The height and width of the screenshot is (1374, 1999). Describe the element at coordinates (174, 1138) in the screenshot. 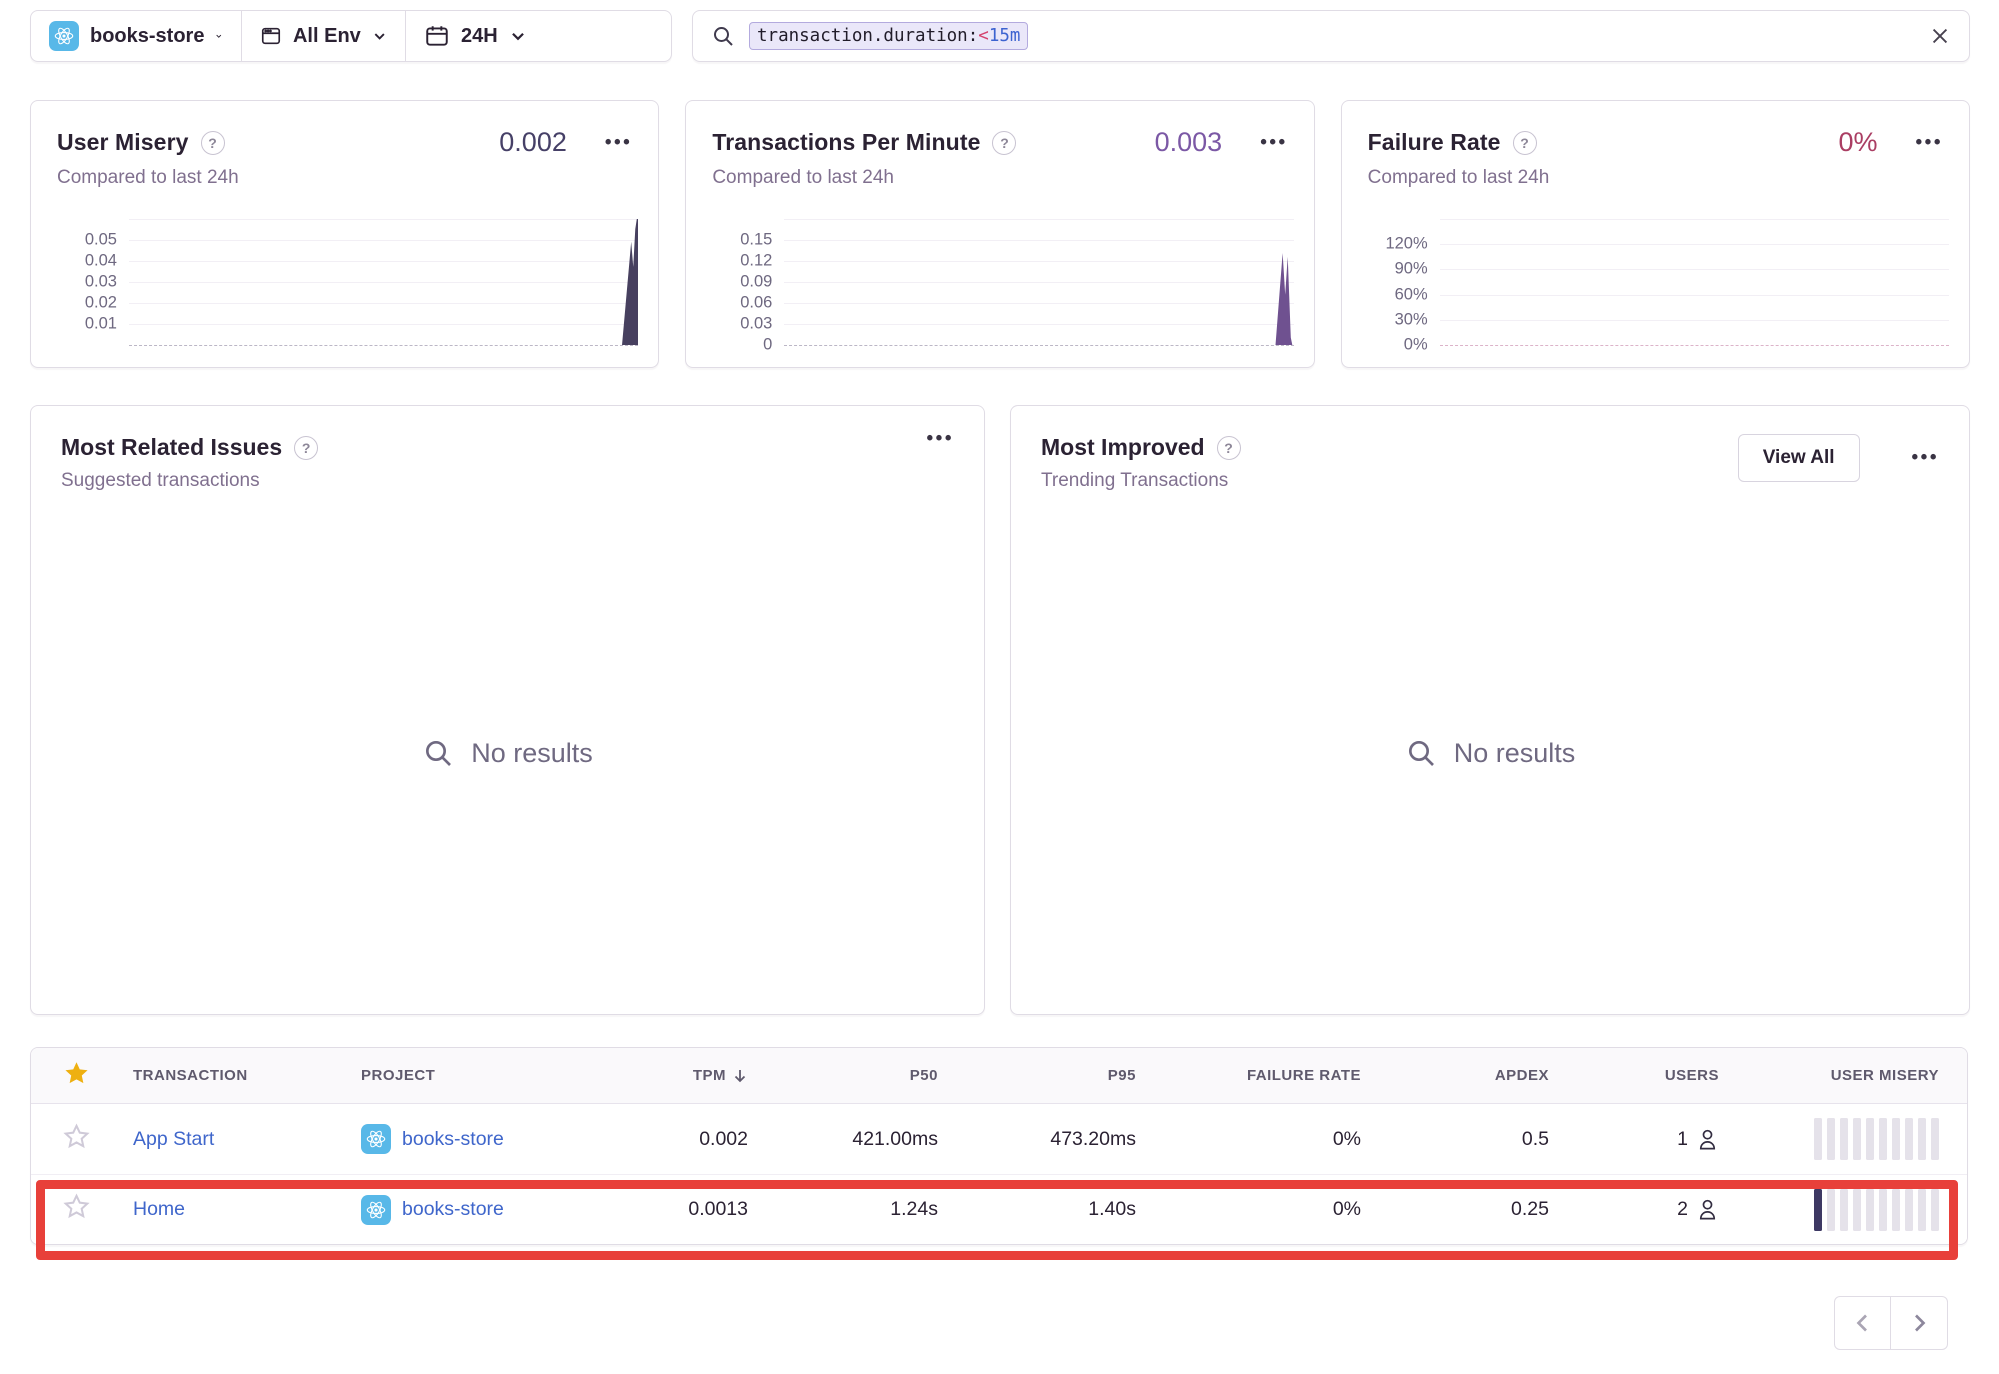

I see `transaction-link: App Start` at that location.